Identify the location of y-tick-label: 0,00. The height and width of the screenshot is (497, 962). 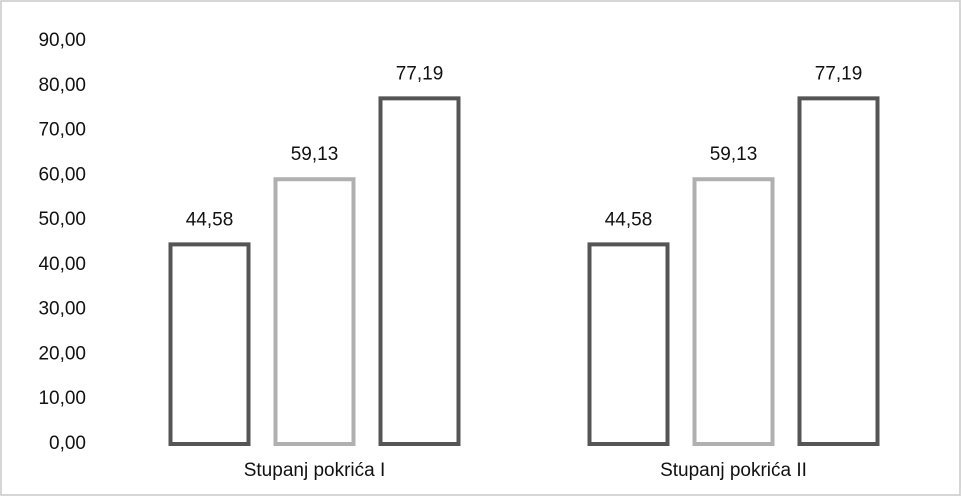
(67, 443).